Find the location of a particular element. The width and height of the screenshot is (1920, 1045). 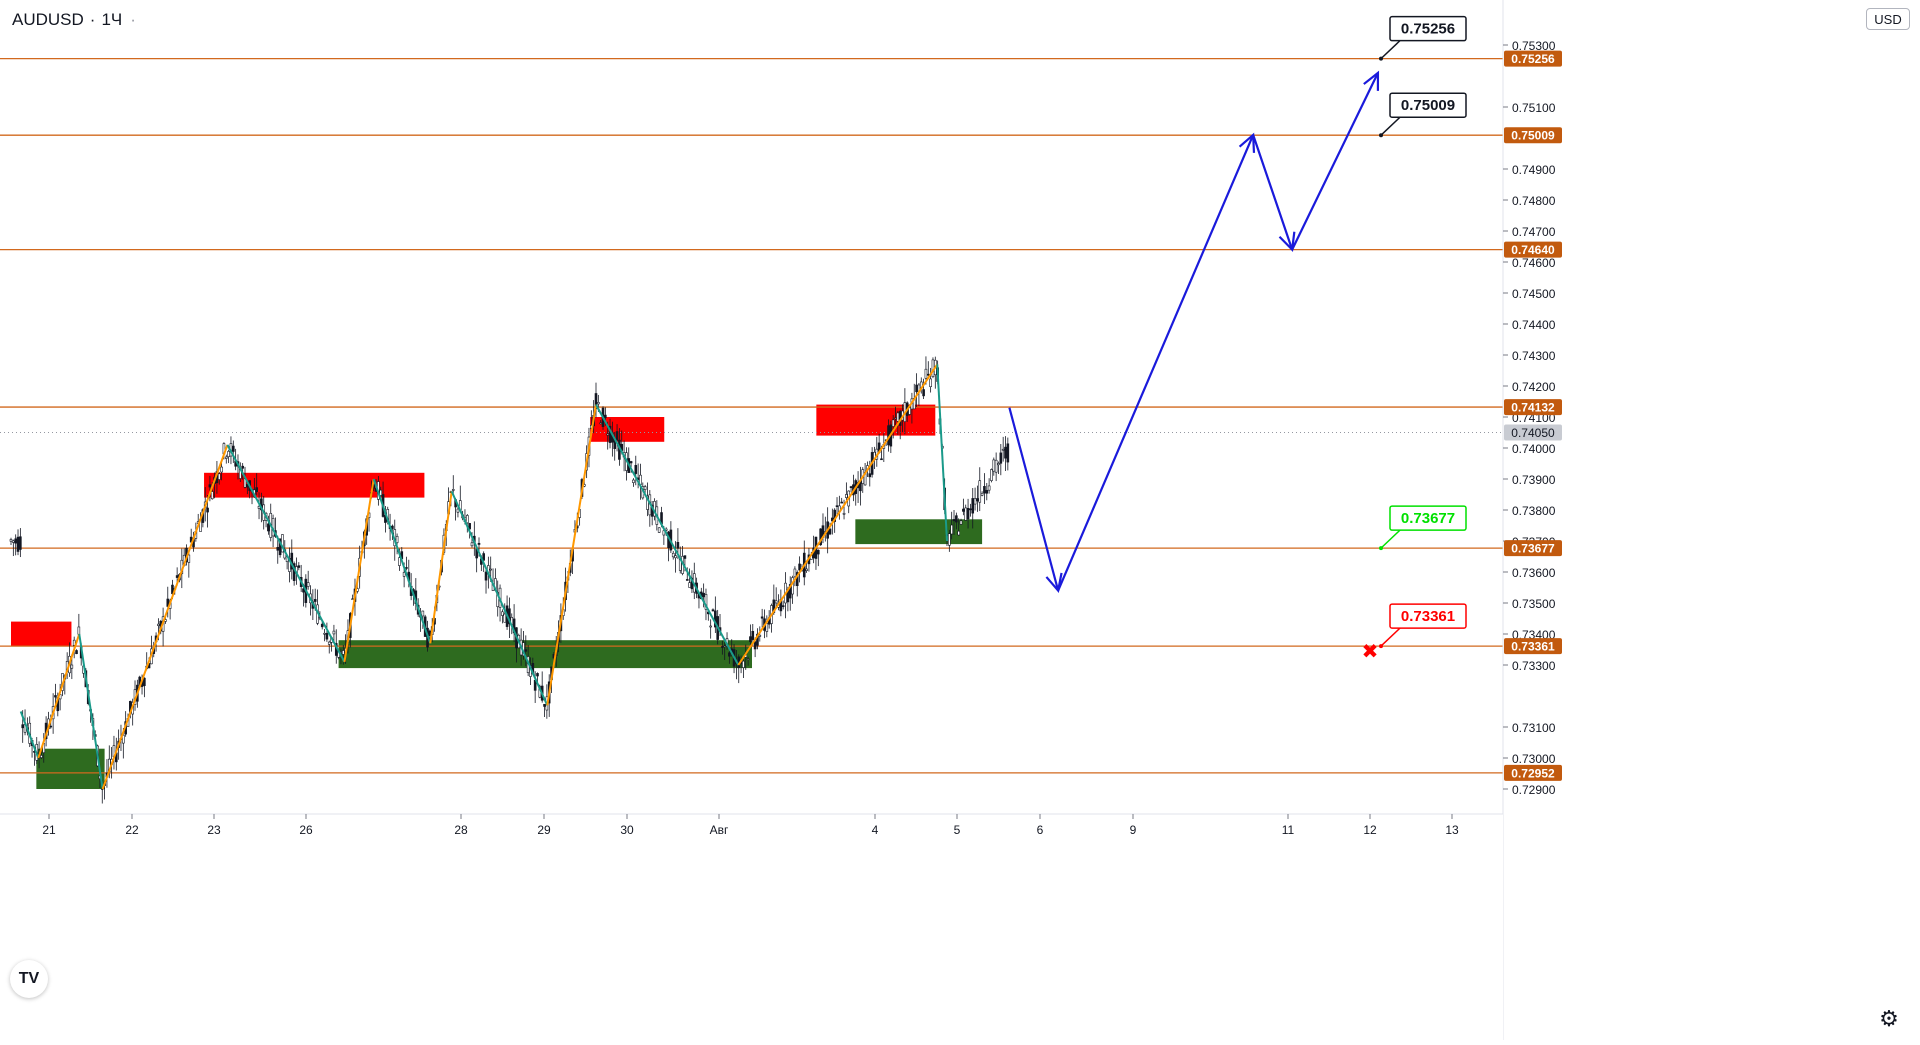

time-tick-label: 22 is located at coordinates (132, 830).